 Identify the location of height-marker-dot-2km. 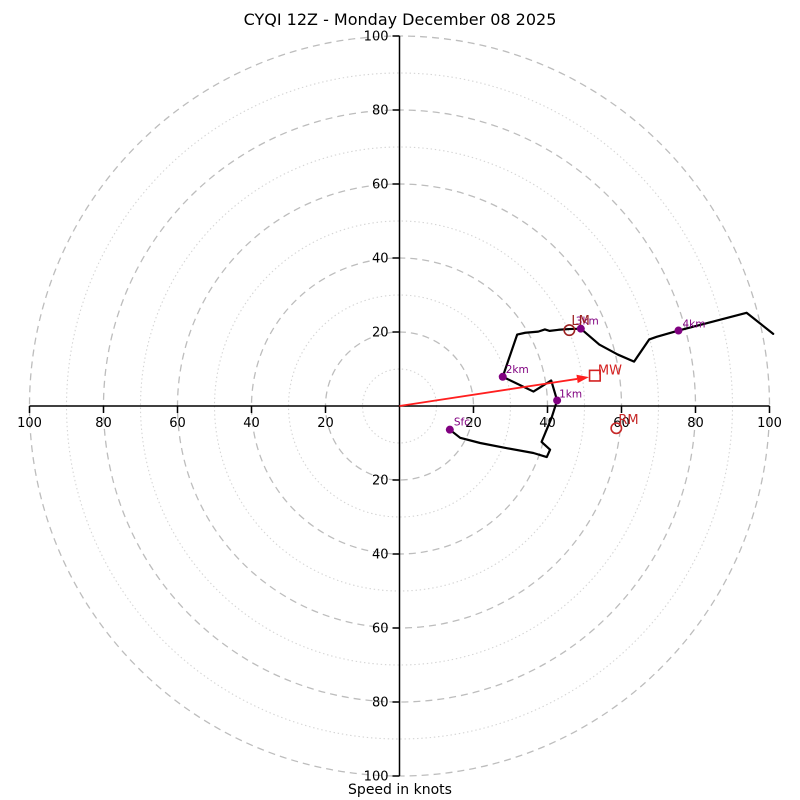
(502, 376).